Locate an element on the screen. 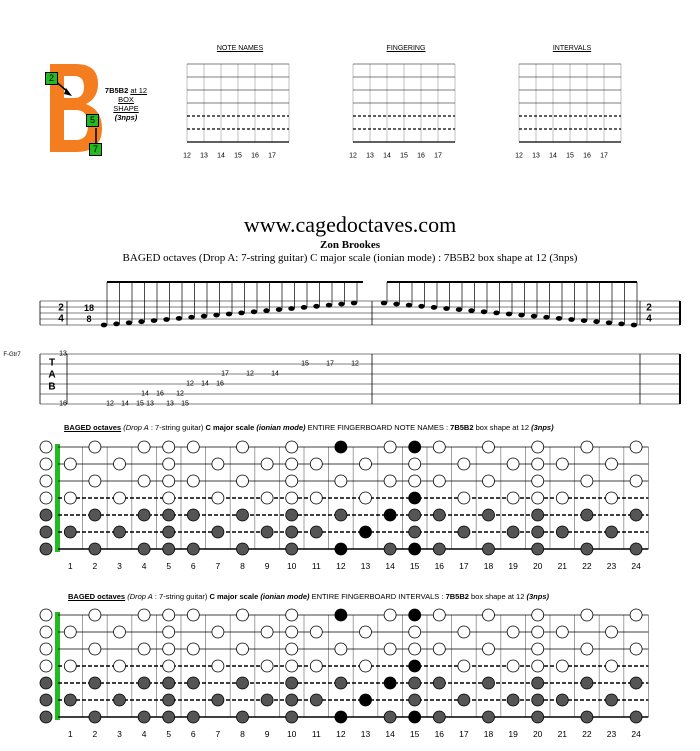 The width and height of the screenshot is (700, 751). fret-number: 4 is located at coordinates (144, 734).